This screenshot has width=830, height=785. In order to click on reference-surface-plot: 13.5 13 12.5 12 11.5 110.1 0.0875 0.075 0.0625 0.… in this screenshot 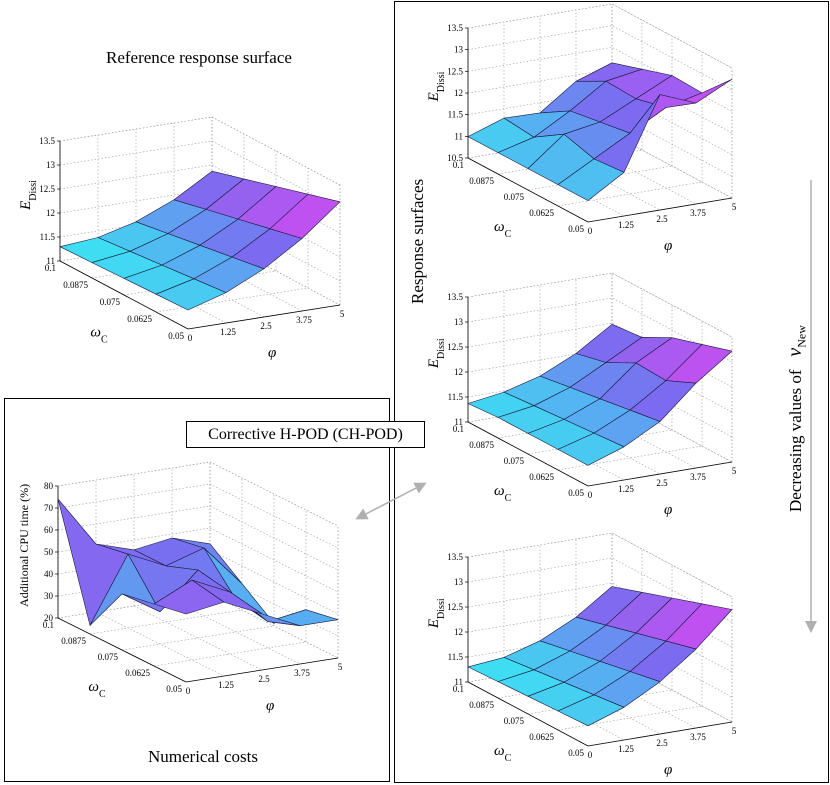, I will do `click(181, 238)`.